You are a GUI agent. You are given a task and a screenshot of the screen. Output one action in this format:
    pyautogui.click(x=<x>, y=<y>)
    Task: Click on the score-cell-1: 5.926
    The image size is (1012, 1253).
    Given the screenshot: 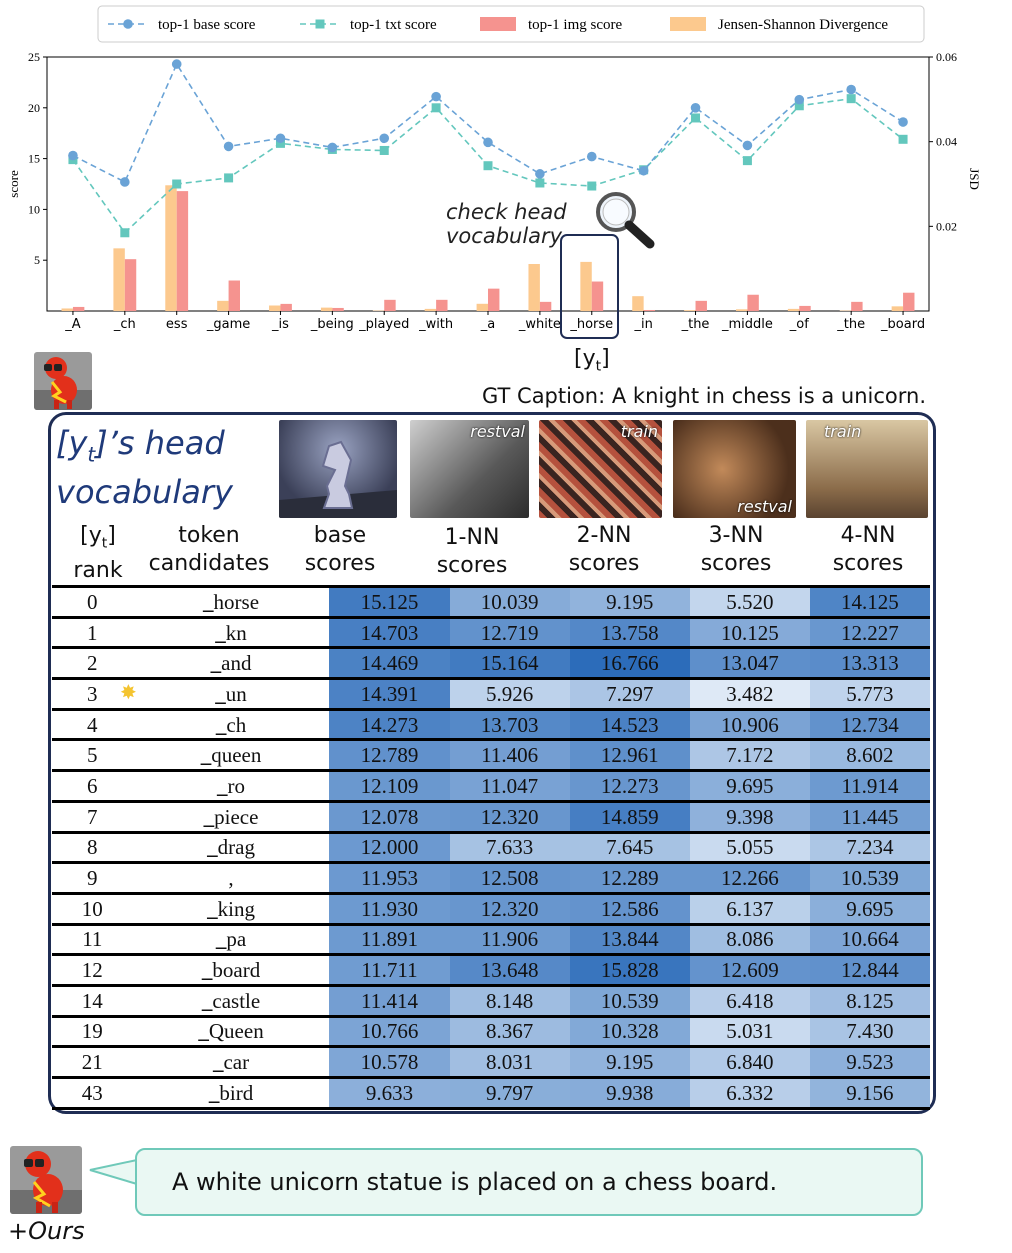 What is the action you would take?
    pyautogui.click(x=509, y=694)
    